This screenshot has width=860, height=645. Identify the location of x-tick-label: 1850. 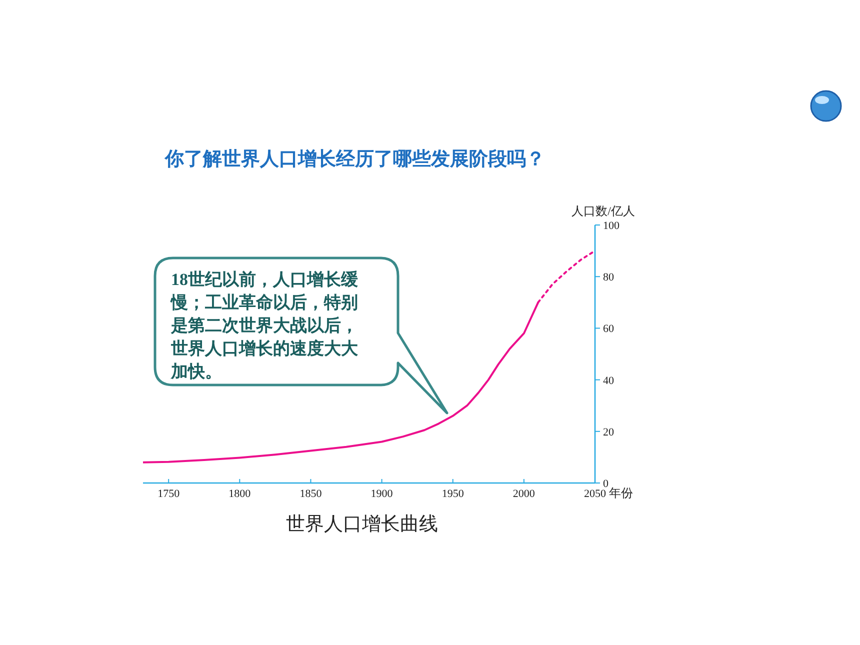
(311, 494).